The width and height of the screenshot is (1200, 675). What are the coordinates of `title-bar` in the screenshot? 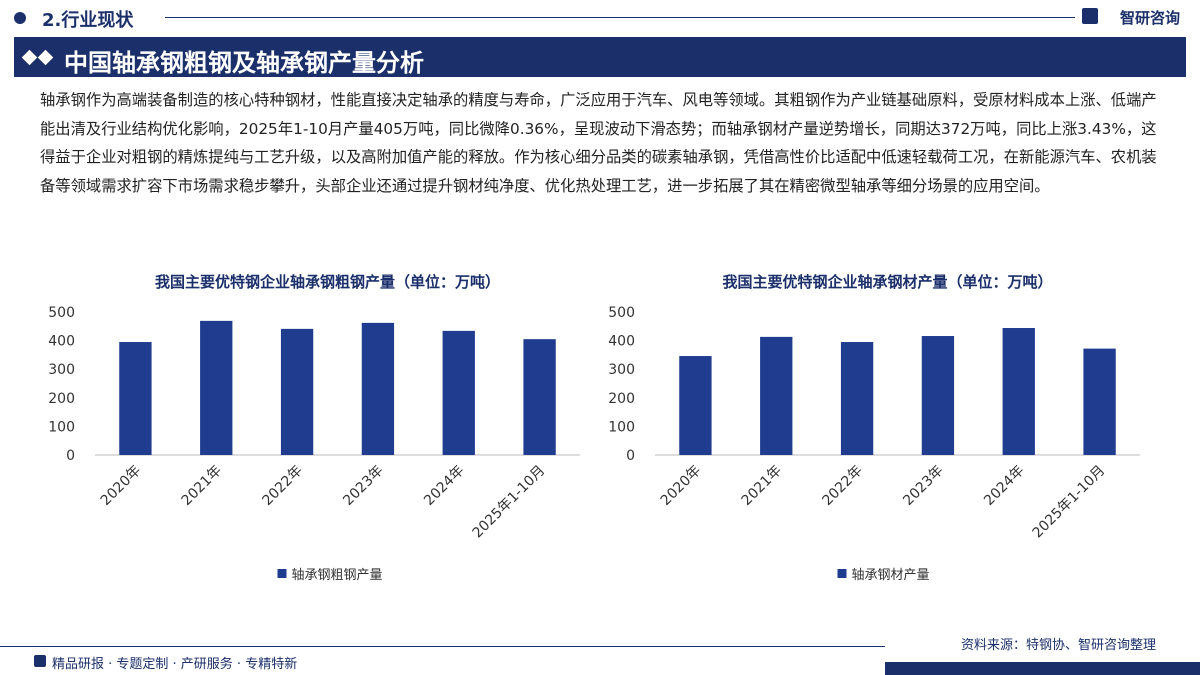 It's located at (600, 57).